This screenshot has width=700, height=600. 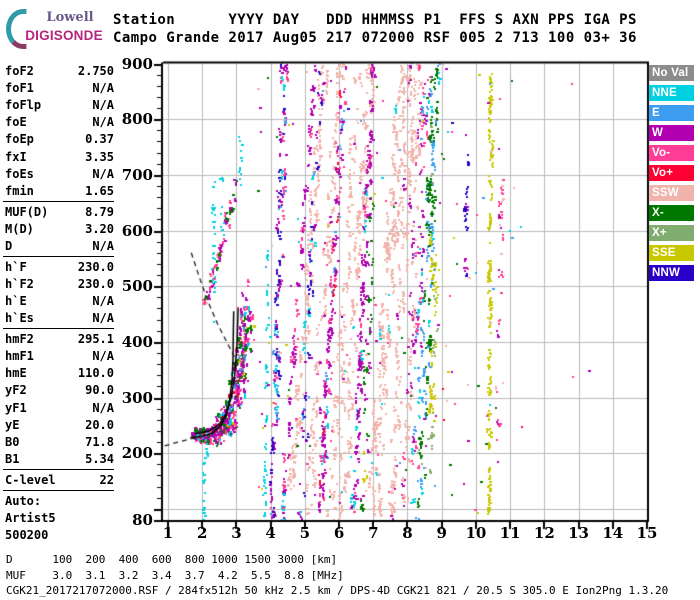 What do you see at coordinates (27, 211) in the screenshot?
I see `param-label: MUF(D)` at bounding box center [27, 211].